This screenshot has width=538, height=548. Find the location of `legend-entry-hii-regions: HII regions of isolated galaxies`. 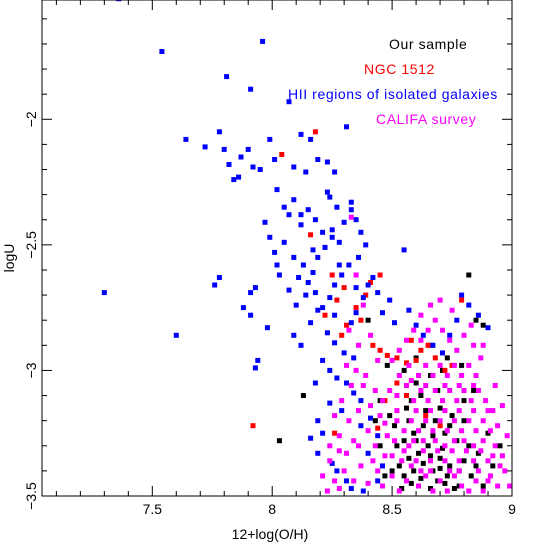

legend-entry-hii-regions: HII regions of isolated galaxies is located at coordinates (393, 94).